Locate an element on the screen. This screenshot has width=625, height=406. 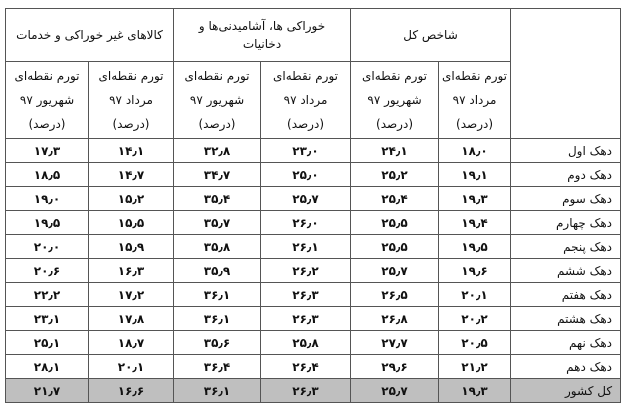
value-cell: ۱۷٫۳ is located at coordinates (47, 150).